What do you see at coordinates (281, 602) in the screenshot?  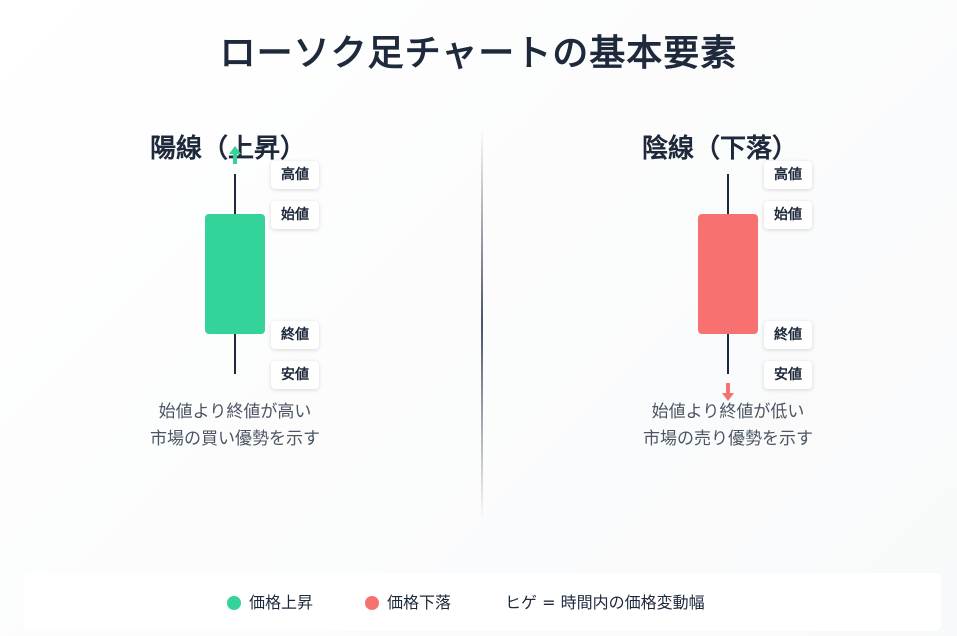 I see `legend-up-label: 価格上昇` at bounding box center [281, 602].